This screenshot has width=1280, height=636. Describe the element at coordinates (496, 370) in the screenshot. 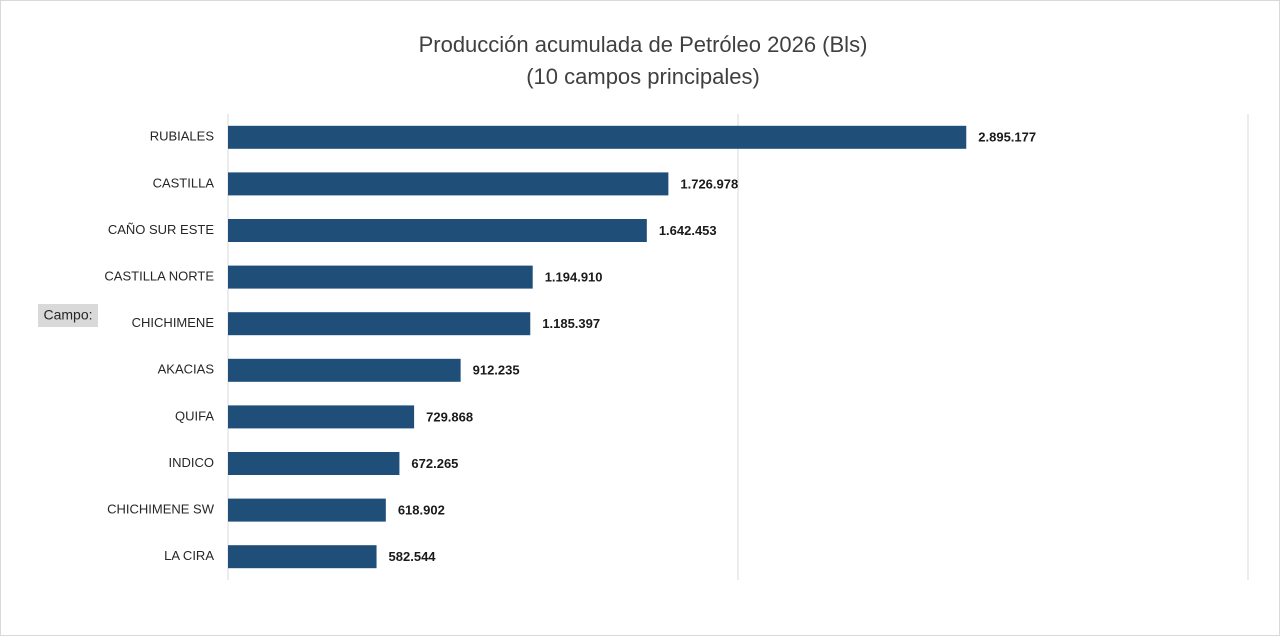

I see `data-label: 912.235` at that location.